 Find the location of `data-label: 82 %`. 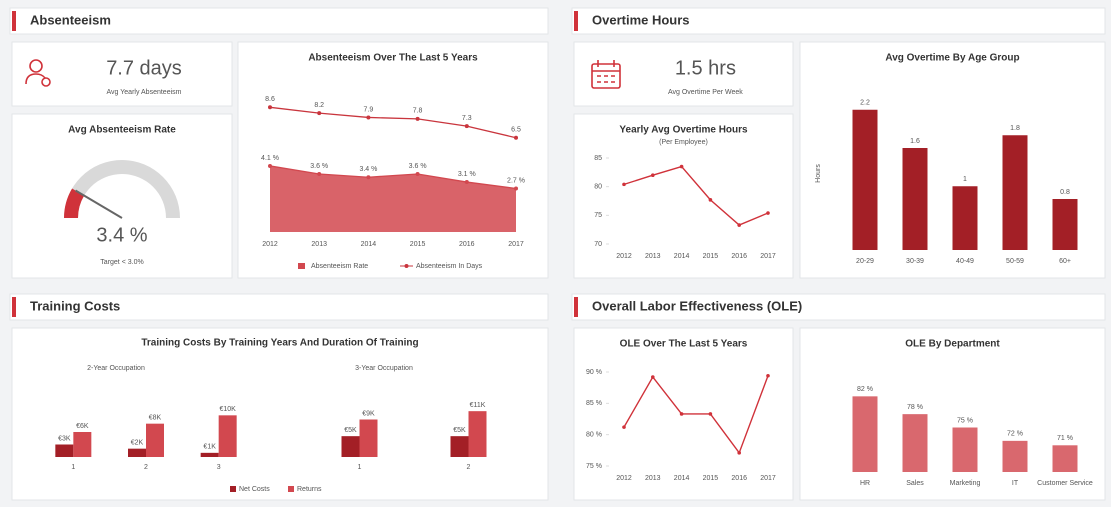

data-label: 82 % is located at coordinates (865, 389).